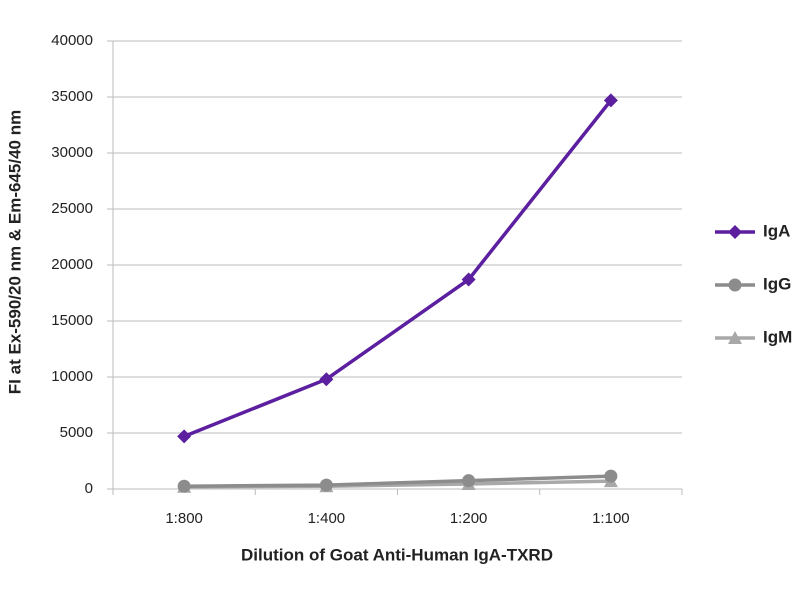  What do you see at coordinates (89, 488) in the screenshot?
I see `y-tick-label: 0` at bounding box center [89, 488].